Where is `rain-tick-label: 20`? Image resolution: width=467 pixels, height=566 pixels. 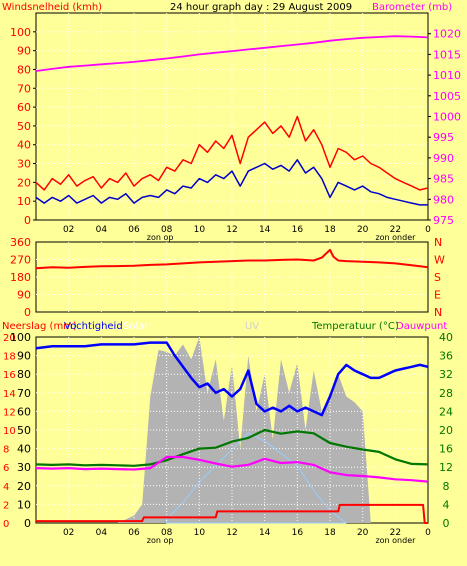
rain-tick-label: 20 is located at coordinates (9, 338).